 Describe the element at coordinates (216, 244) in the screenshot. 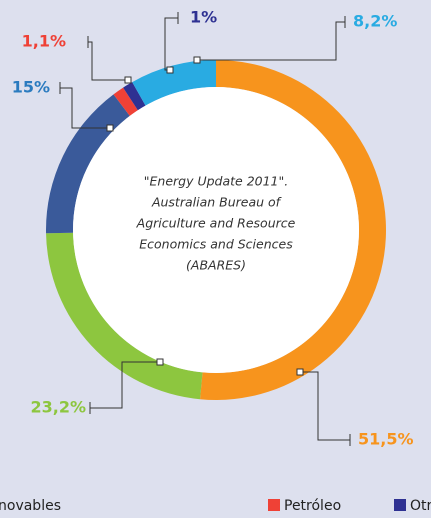

I see `annotation: Economics and Sciences` at that location.